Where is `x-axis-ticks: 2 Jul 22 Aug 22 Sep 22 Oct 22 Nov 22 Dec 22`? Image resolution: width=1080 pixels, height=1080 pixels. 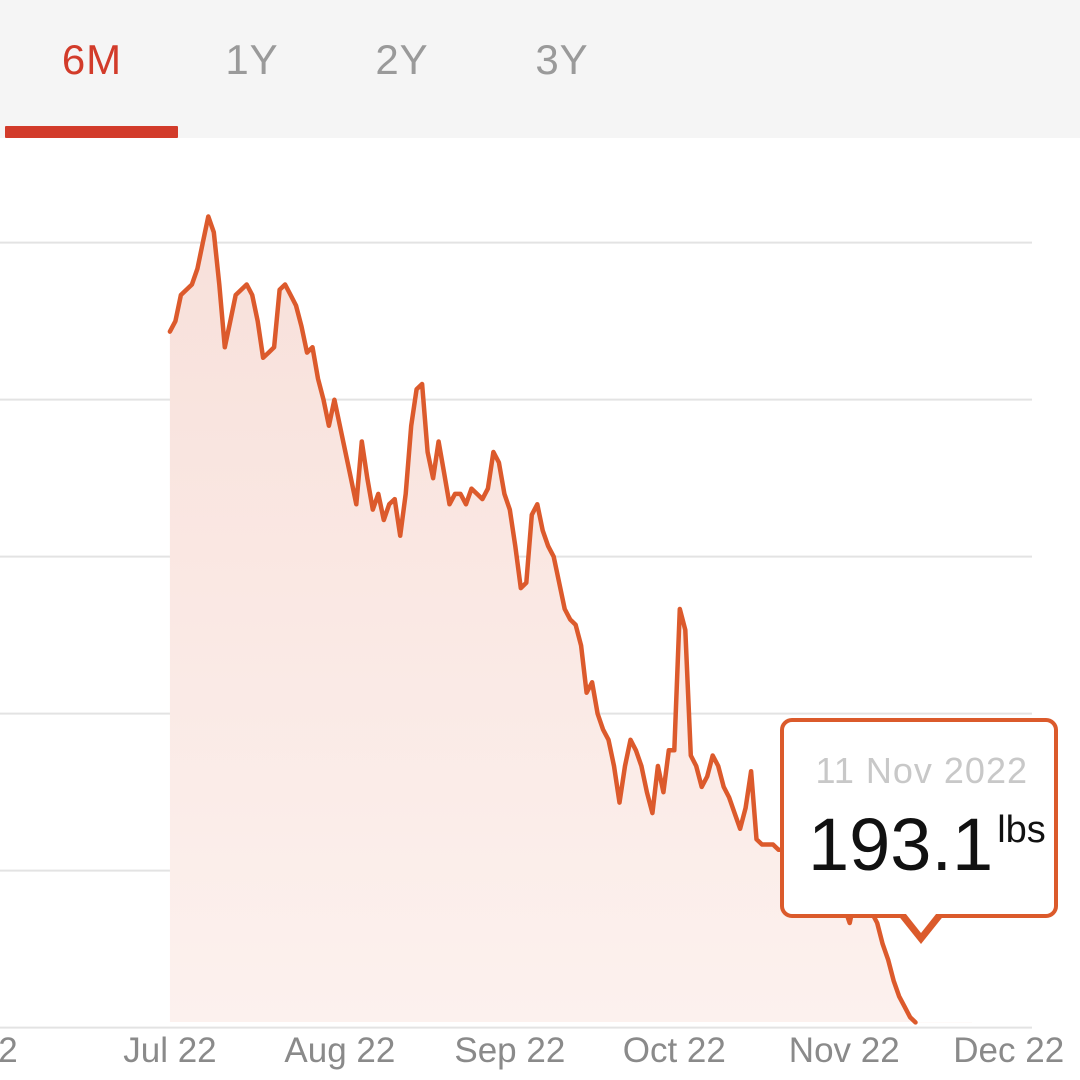
x-axis-ticks: 2 Jul 22 Aug 22 Sep 22 Oct 22 Nov 22 Dec 22 is located at coordinates (532, 1050).